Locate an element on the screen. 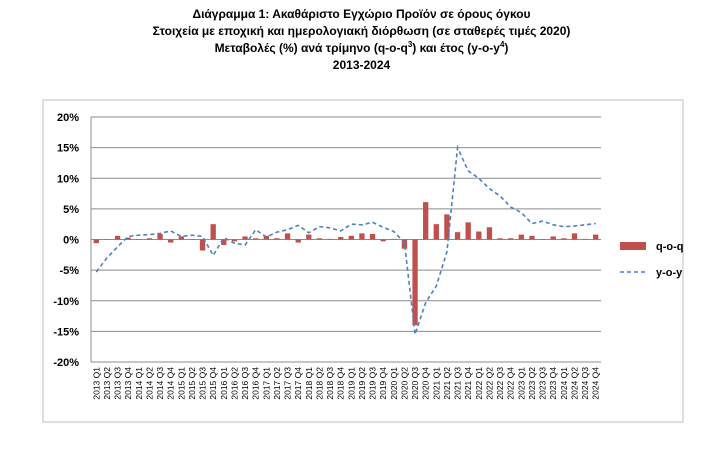 The width and height of the screenshot is (723, 456). y-axis-ticks: 20% 15% 10% 5% 0% -5% -10% -15% -20% is located at coordinates (66, 240).